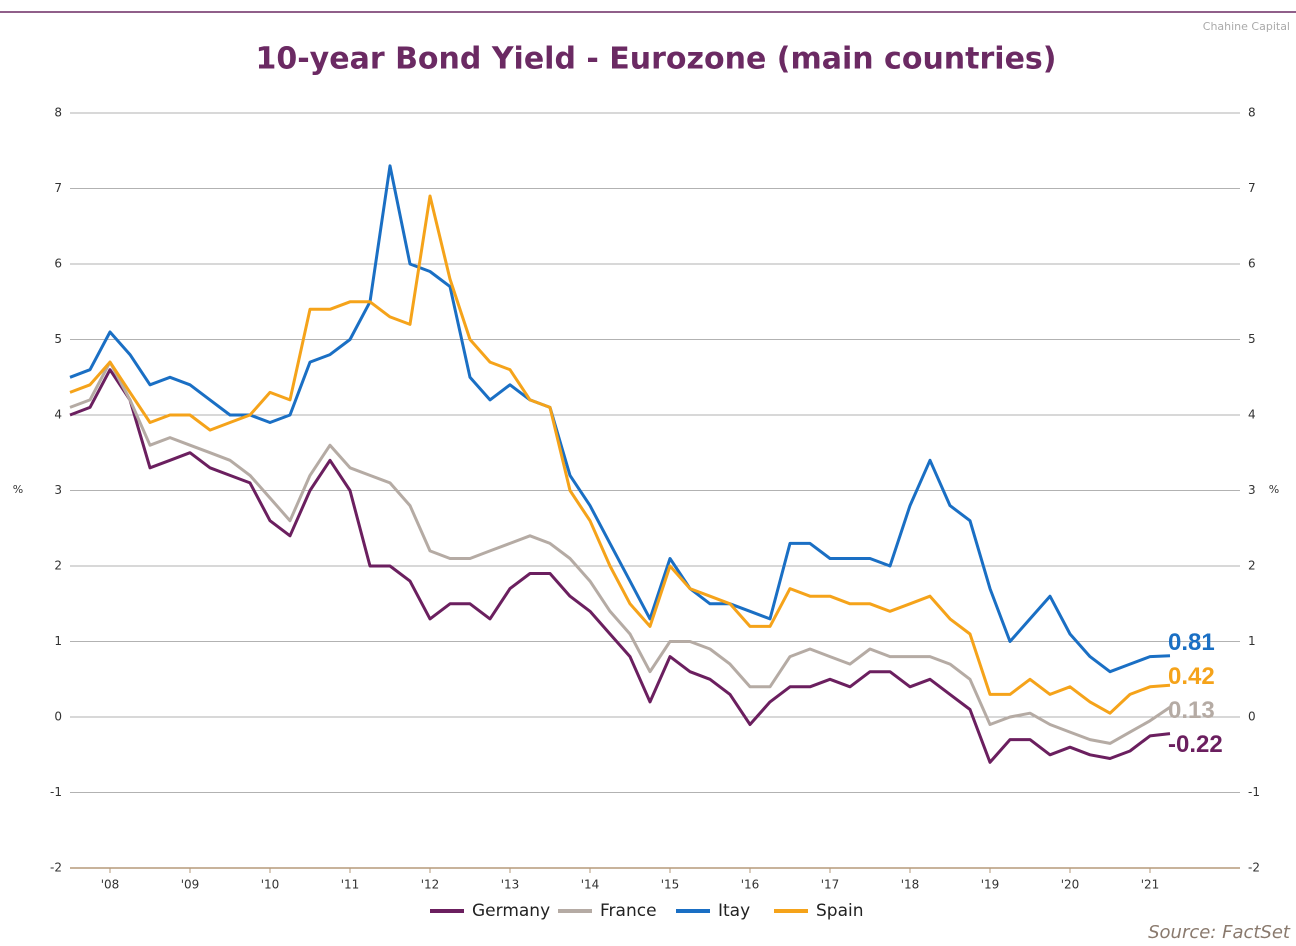  What do you see at coordinates (58, 717) in the screenshot?
I see `y-tick-label: 0` at bounding box center [58, 717].